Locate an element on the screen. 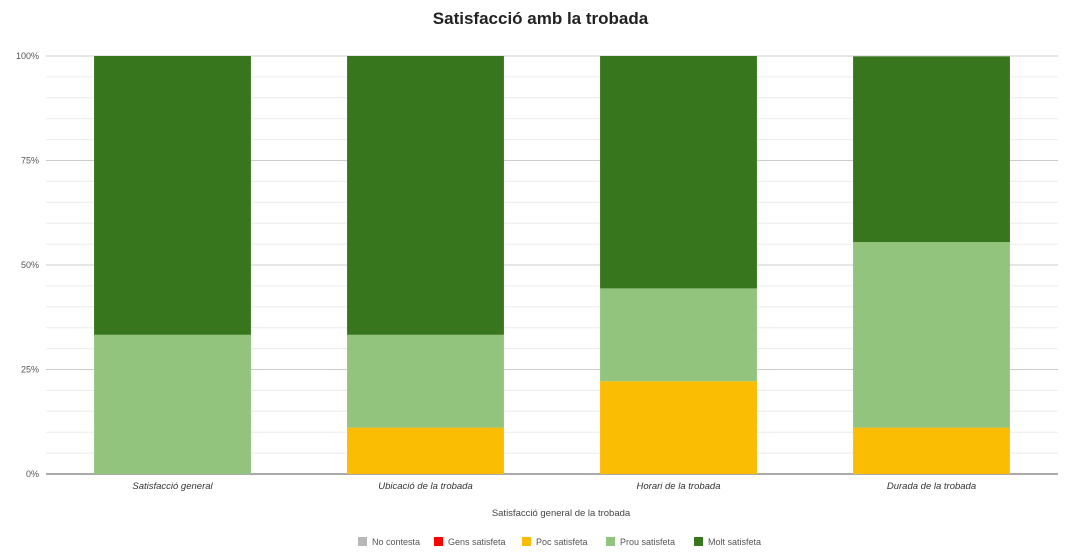 The height and width of the screenshot is (552, 1081). chart-title: Satisfacció amb la trobada is located at coordinates (540, 18).